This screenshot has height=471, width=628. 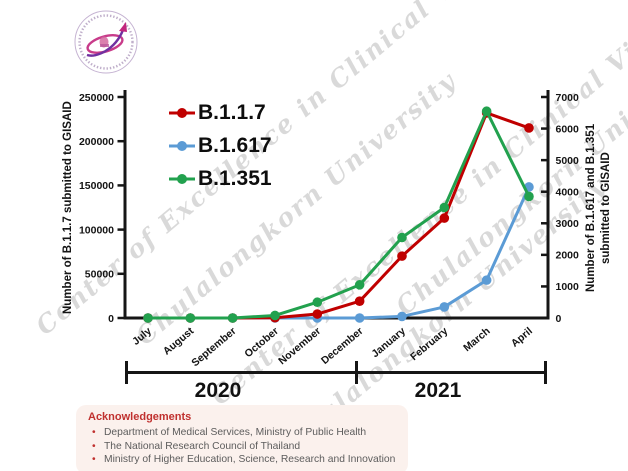 I want to click on svg-text: 1000, so click(x=568, y=287).